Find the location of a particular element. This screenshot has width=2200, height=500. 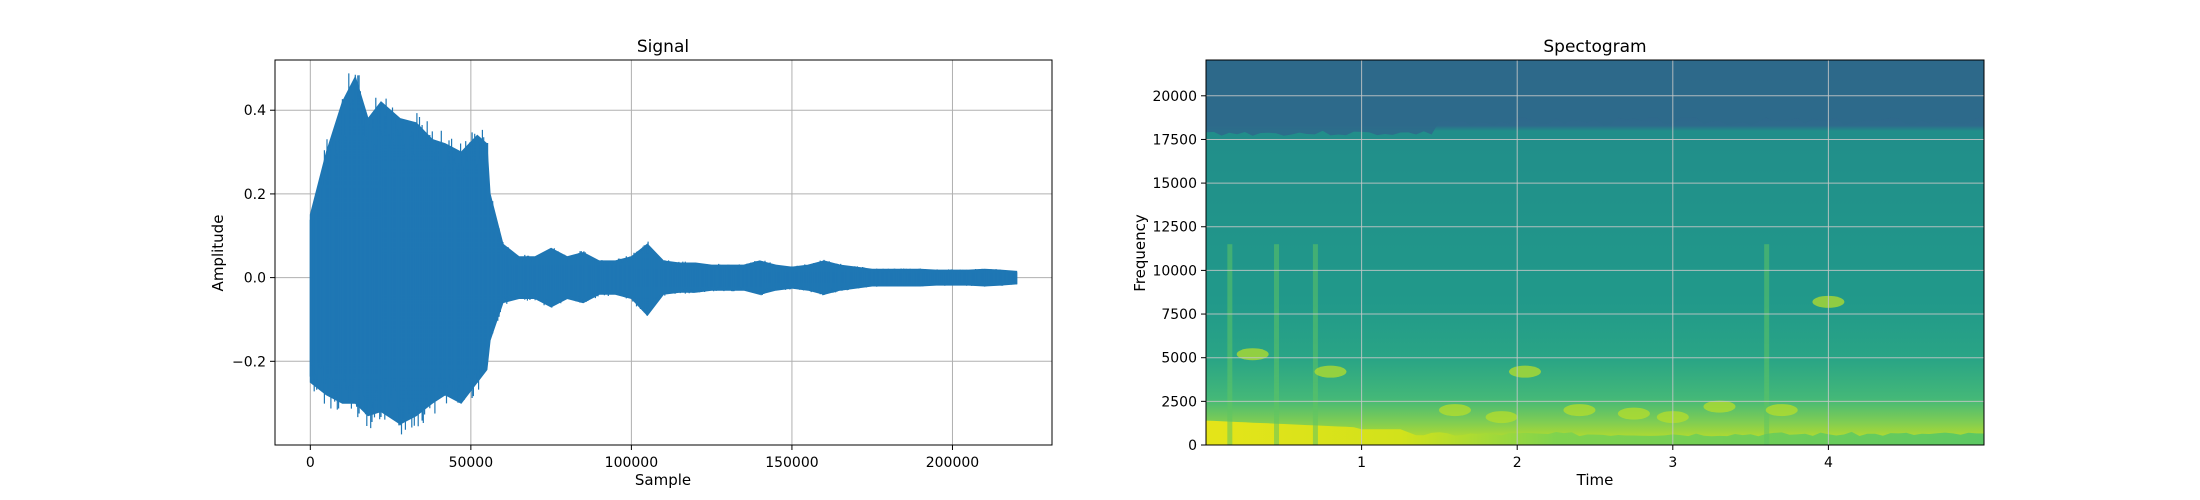

signal-y-tick-label: −0.2 is located at coordinates (249, 362).